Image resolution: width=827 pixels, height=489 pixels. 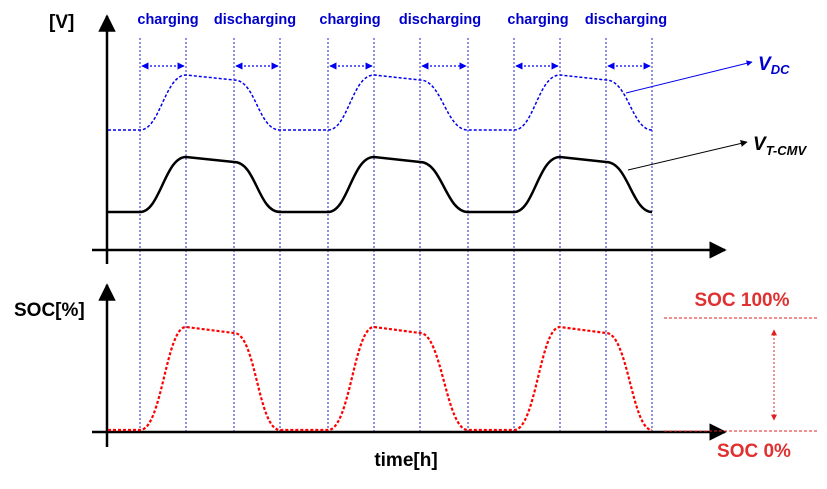 I want to click on phase-label-charging-2: charging, so click(x=349, y=20).